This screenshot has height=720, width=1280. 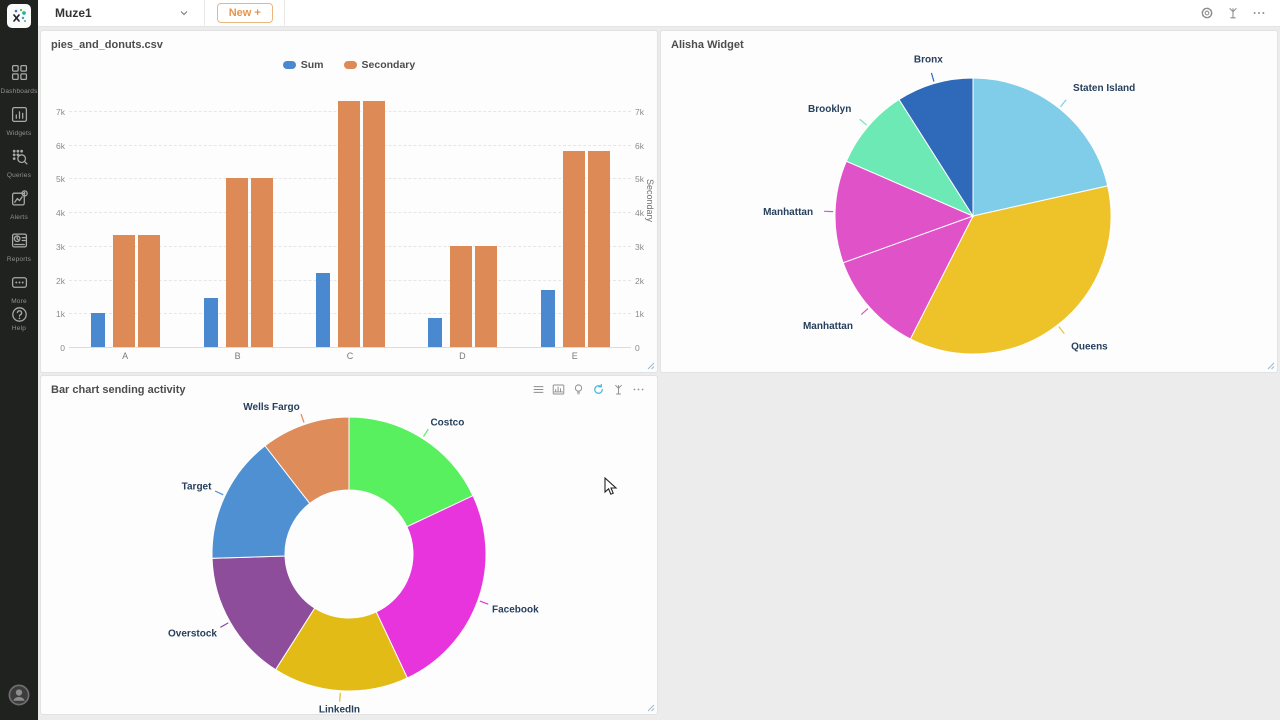 I want to click on bar-C-sum, so click(x=323, y=310).